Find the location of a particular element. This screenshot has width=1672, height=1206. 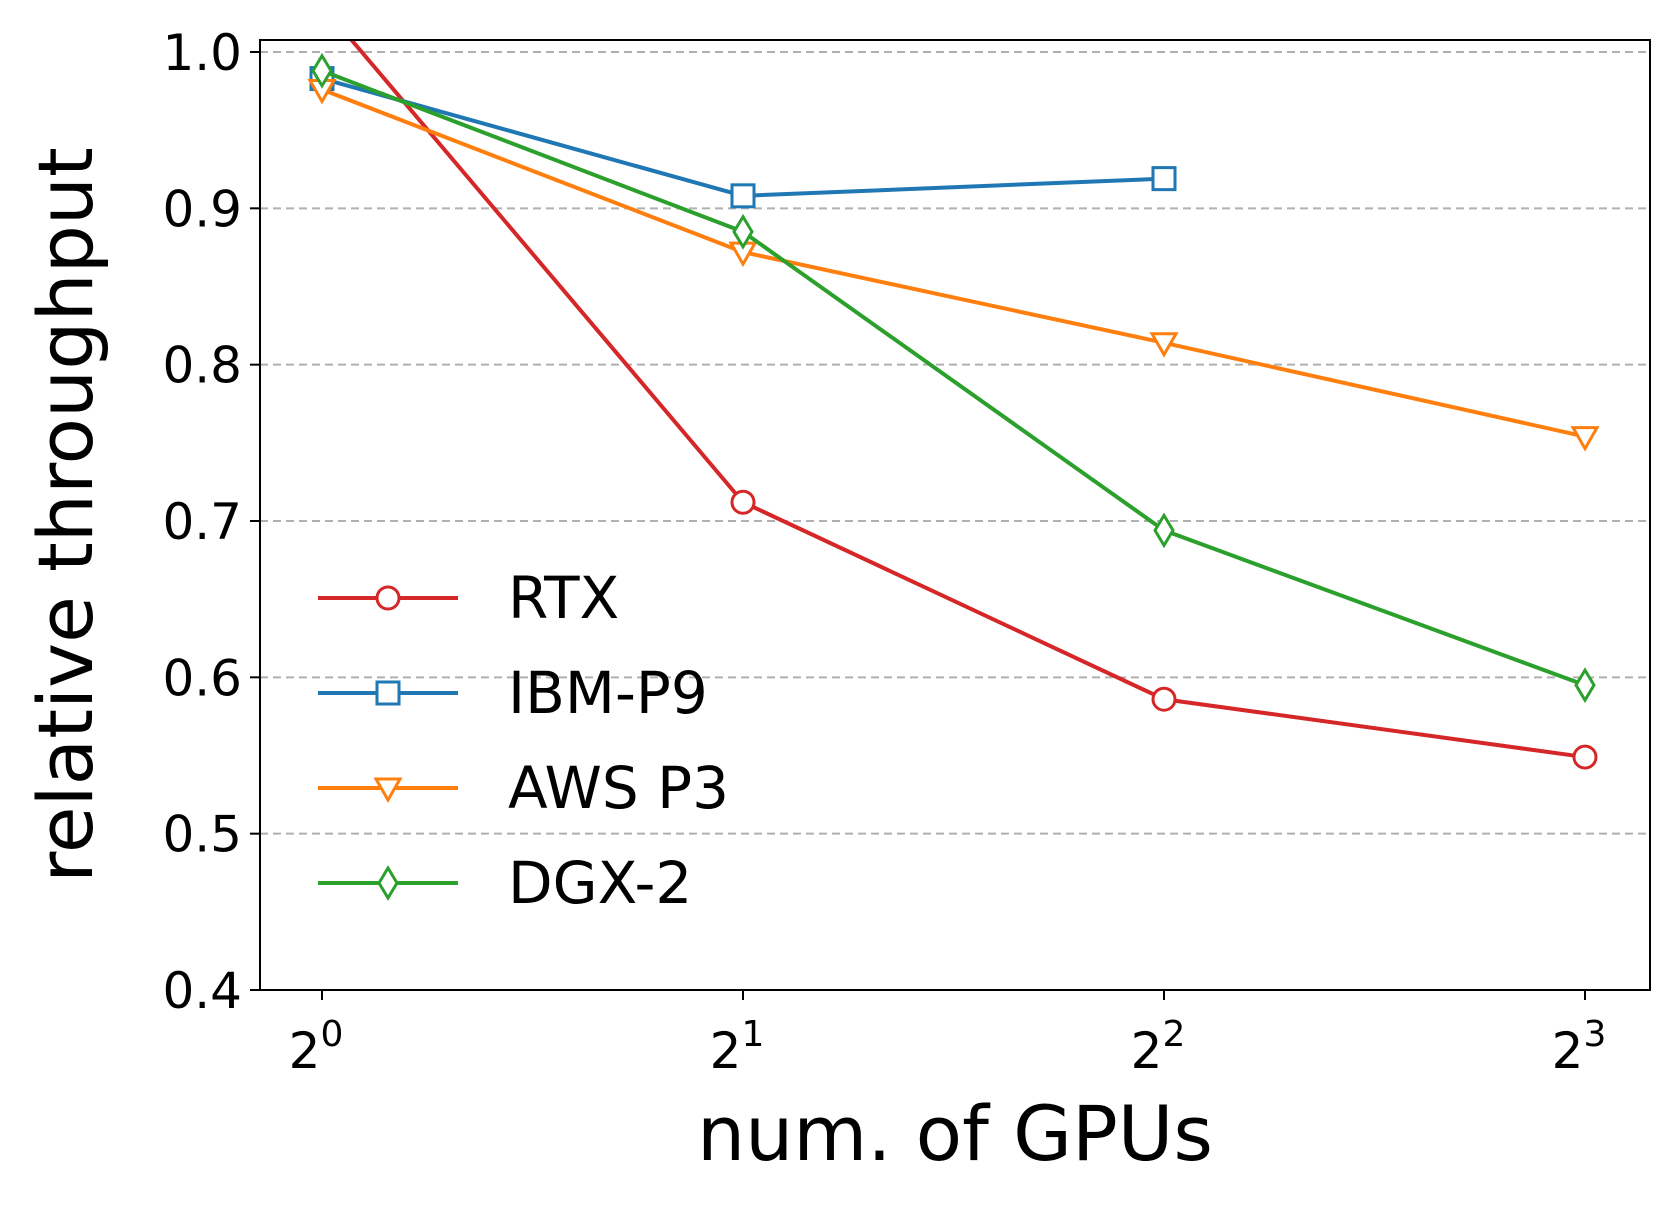

y-axis: 0.4 0.5 0.6 0.7 0.8 0.9 1.0 is located at coordinates (211, 522).